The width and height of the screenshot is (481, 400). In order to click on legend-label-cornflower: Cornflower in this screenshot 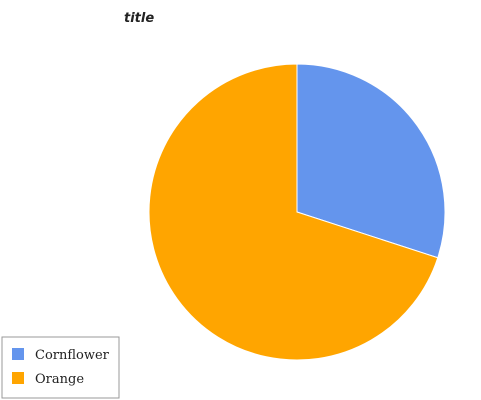, I will do `click(72, 355)`.